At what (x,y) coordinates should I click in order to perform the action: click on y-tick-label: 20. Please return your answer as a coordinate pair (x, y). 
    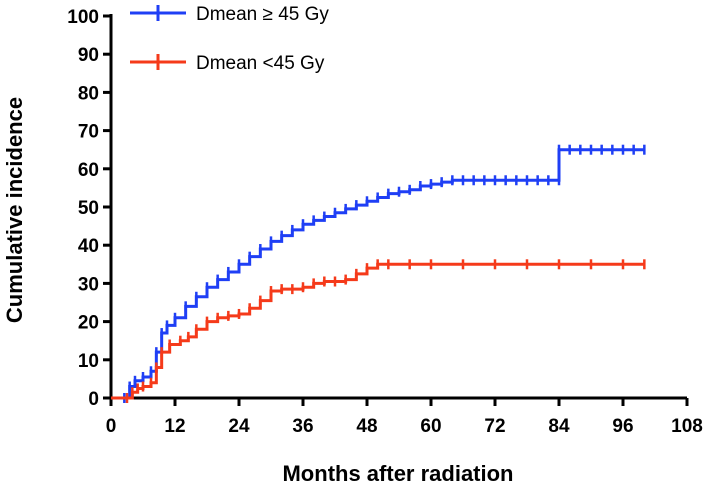
    Looking at the image, I should click on (88, 323).